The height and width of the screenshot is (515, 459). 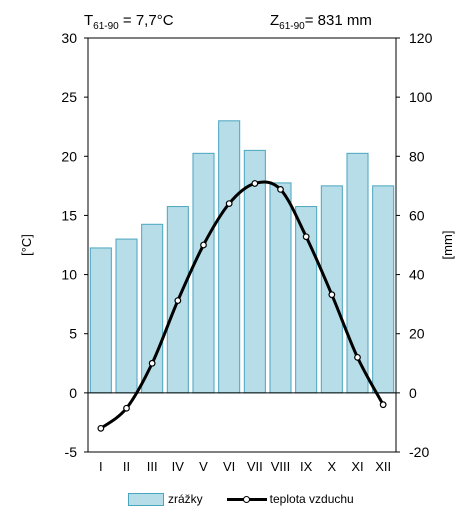 I want to click on legend-label-temperature: teplota vzduchu, so click(x=311, y=499).